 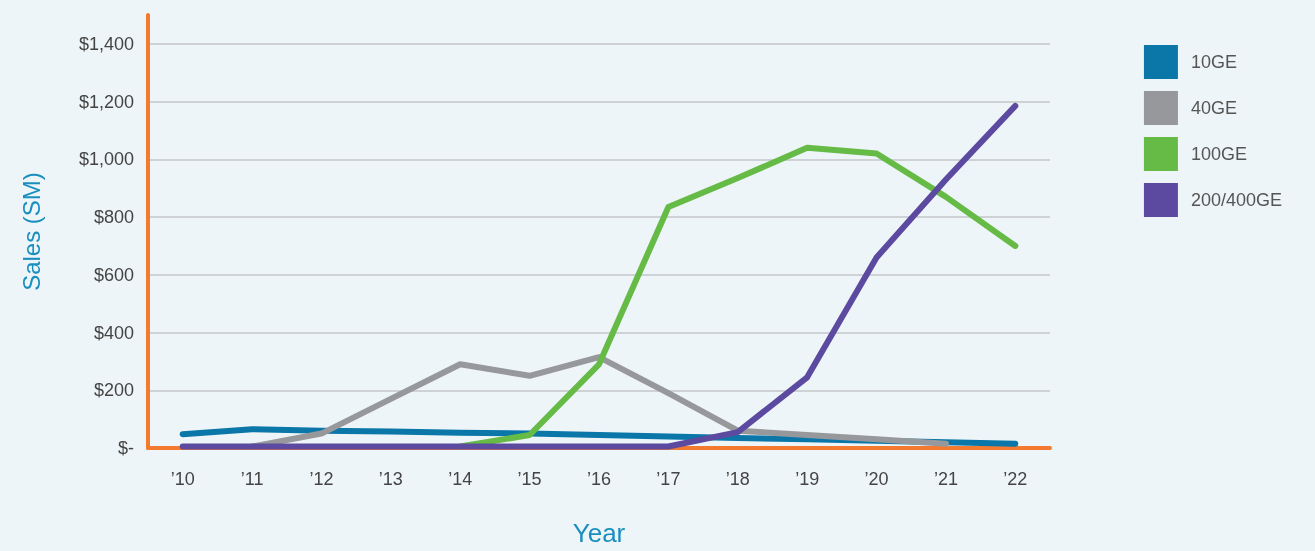 I want to click on x-tick-label: ’20, so click(x=876, y=479).